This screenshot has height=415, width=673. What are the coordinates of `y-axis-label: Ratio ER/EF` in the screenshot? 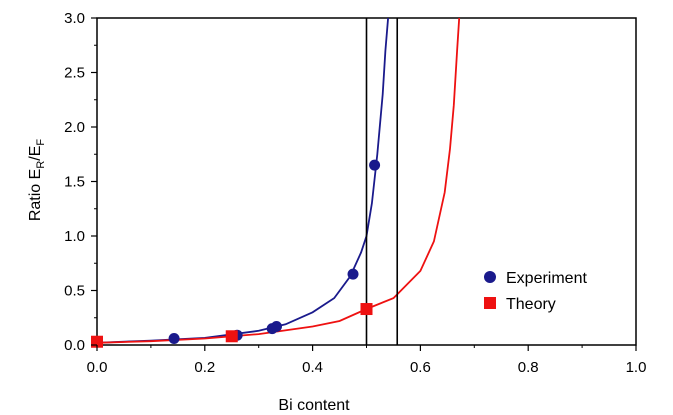 It's located at (37, 180).